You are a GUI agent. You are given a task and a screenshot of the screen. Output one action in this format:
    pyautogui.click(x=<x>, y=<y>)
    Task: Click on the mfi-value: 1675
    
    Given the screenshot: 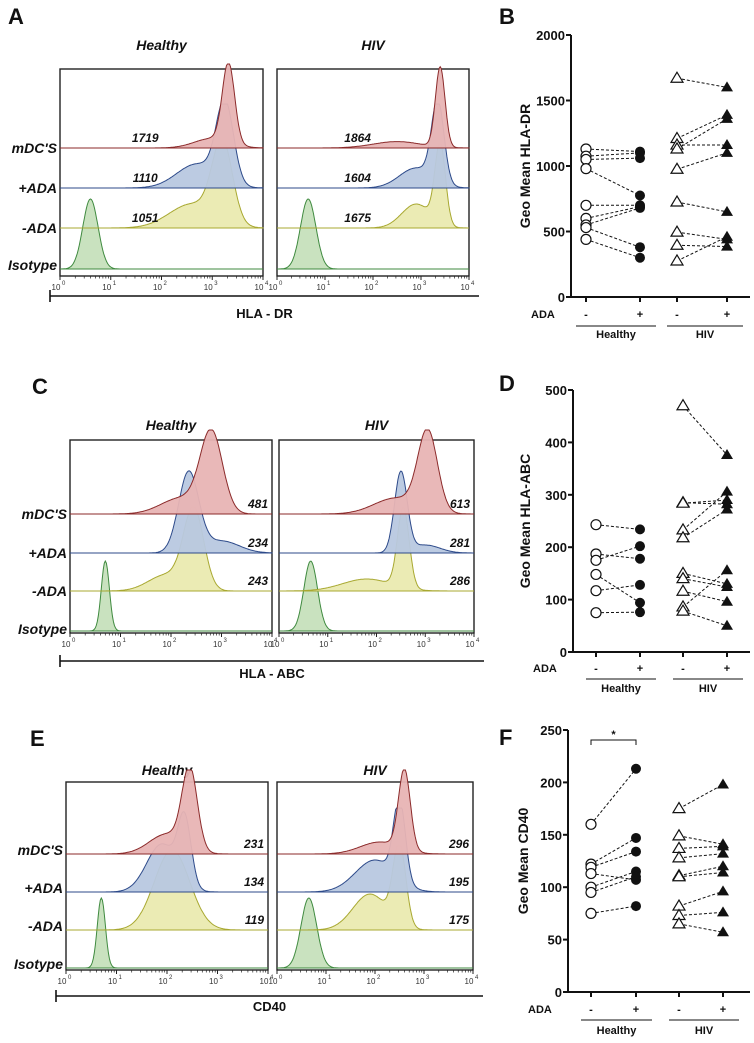 What is the action you would take?
    pyautogui.click(x=357, y=218)
    